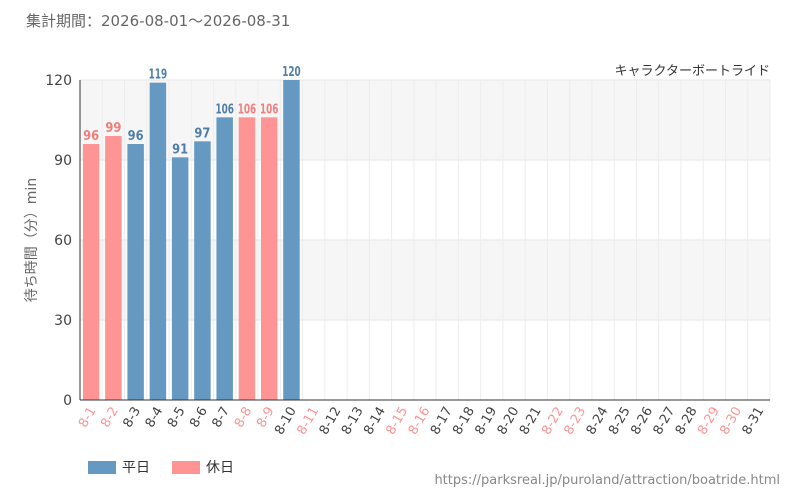 The height and width of the screenshot is (500, 800). I want to click on y-tick-label: 30, so click(63, 321).